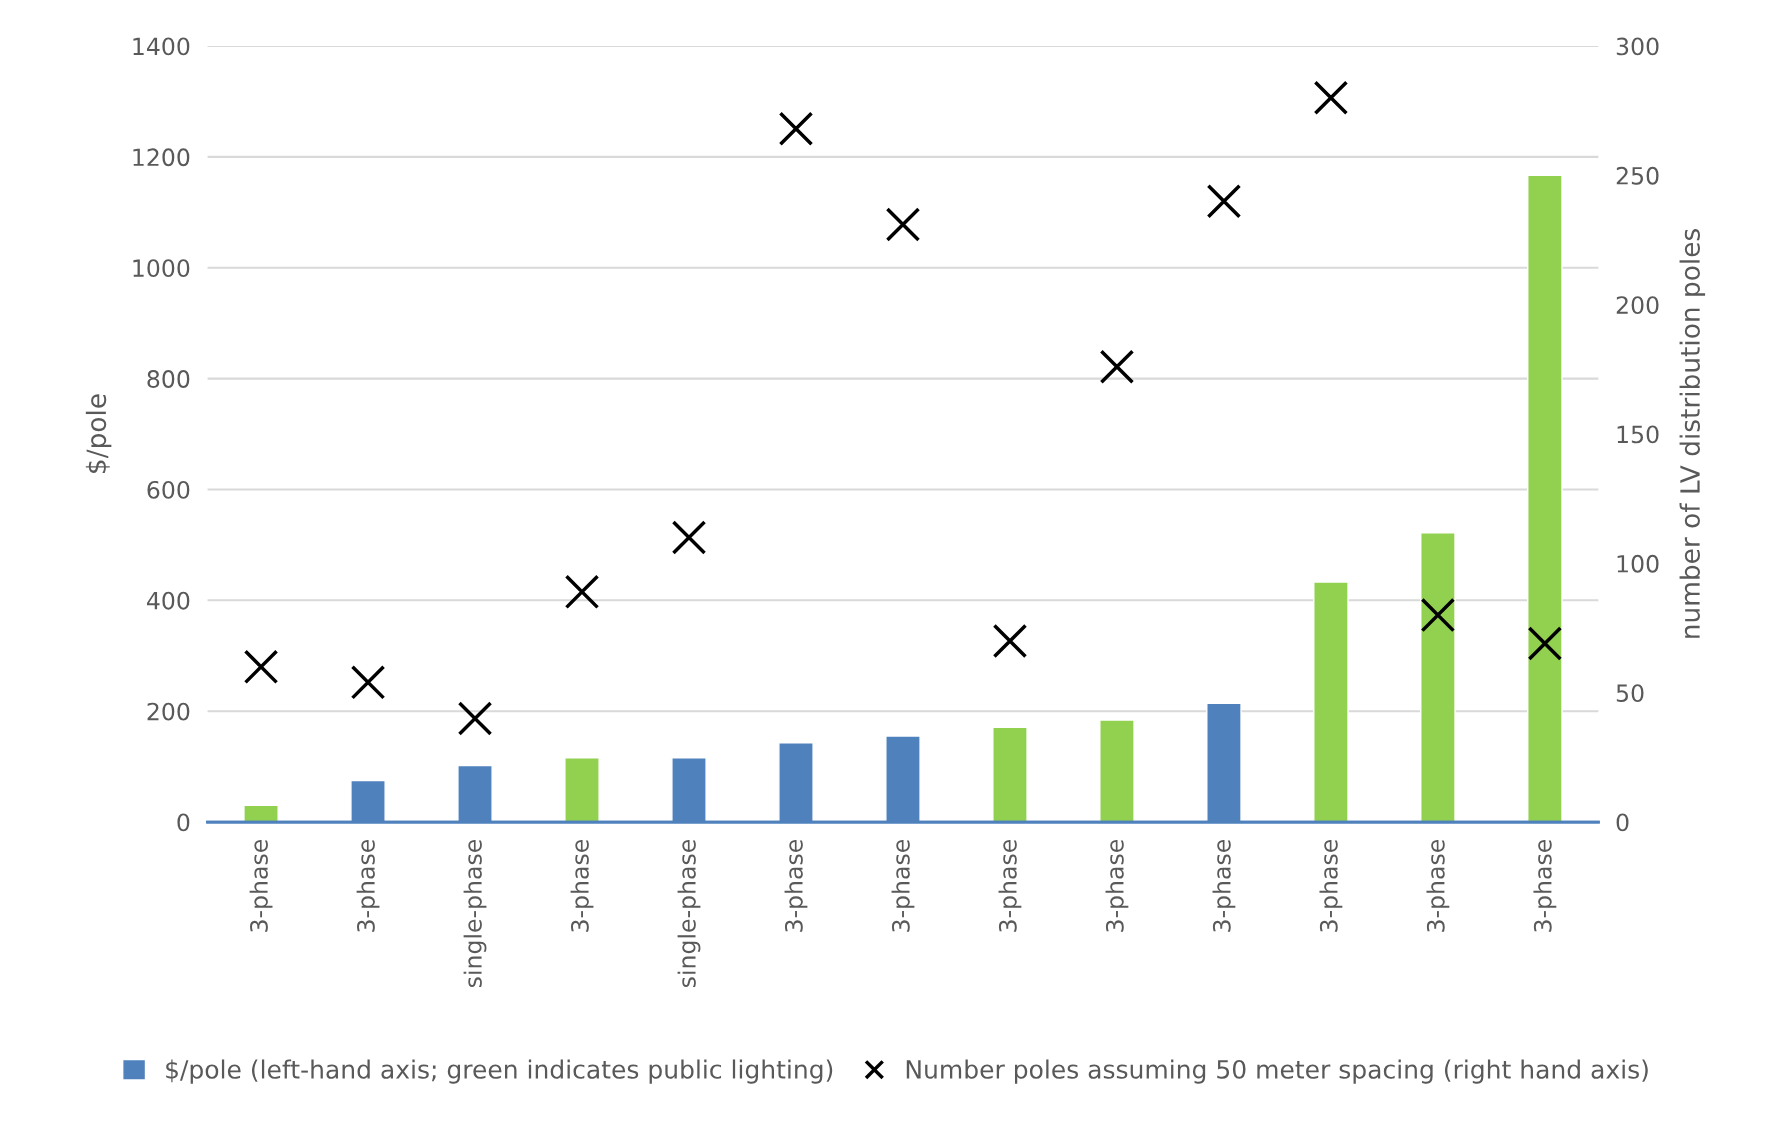  I want to click on y-tick-label: 400, so click(168, 600).